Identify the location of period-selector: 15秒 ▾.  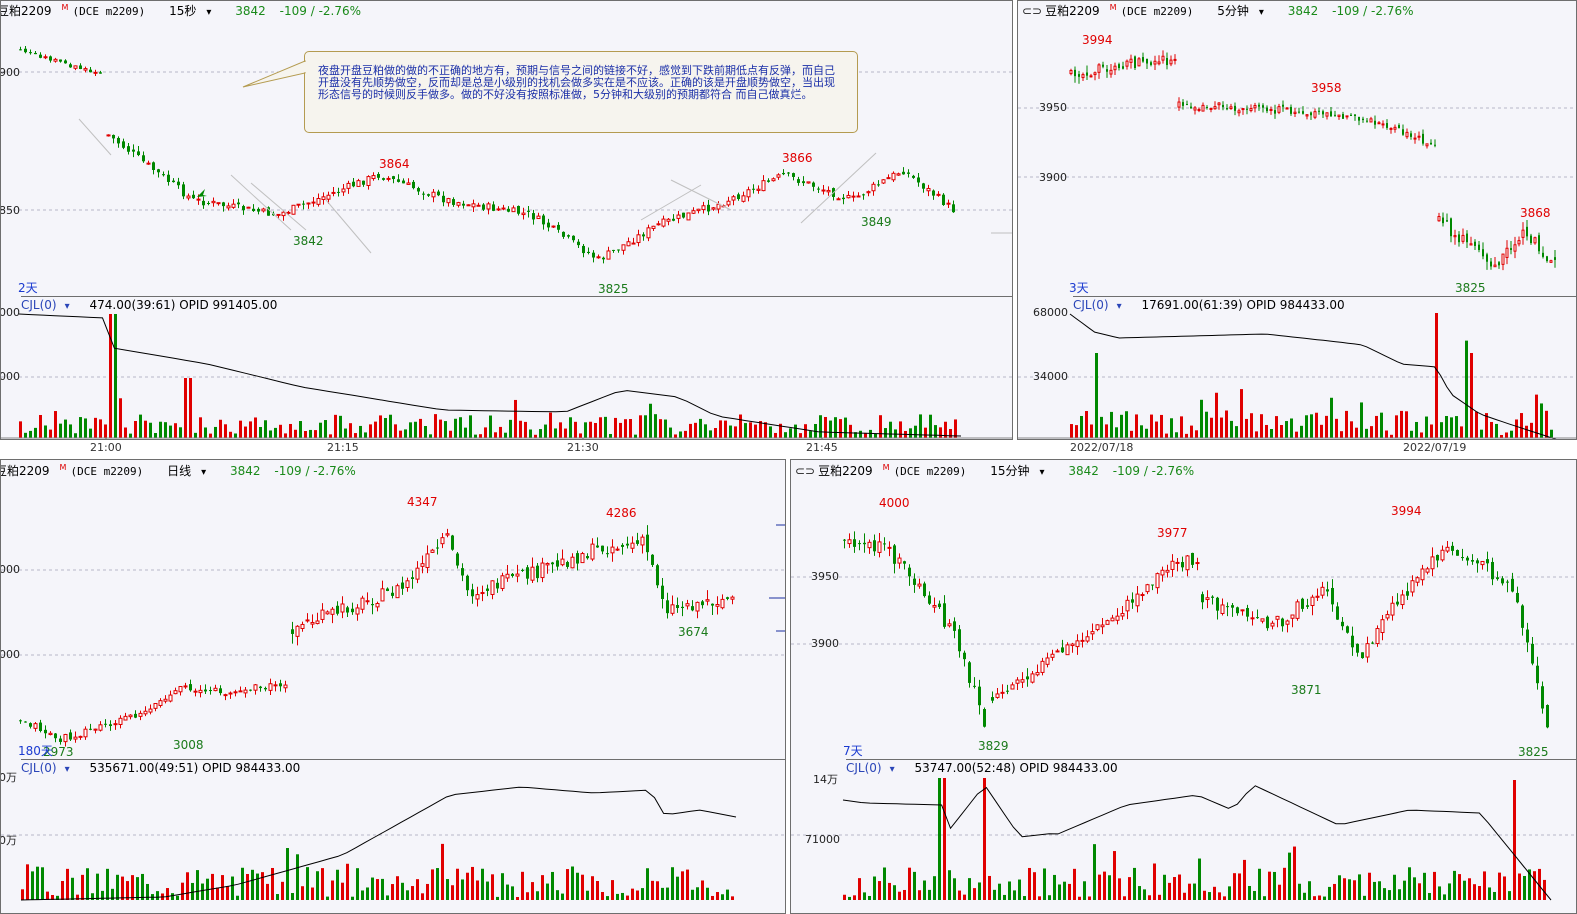
(195, 11).